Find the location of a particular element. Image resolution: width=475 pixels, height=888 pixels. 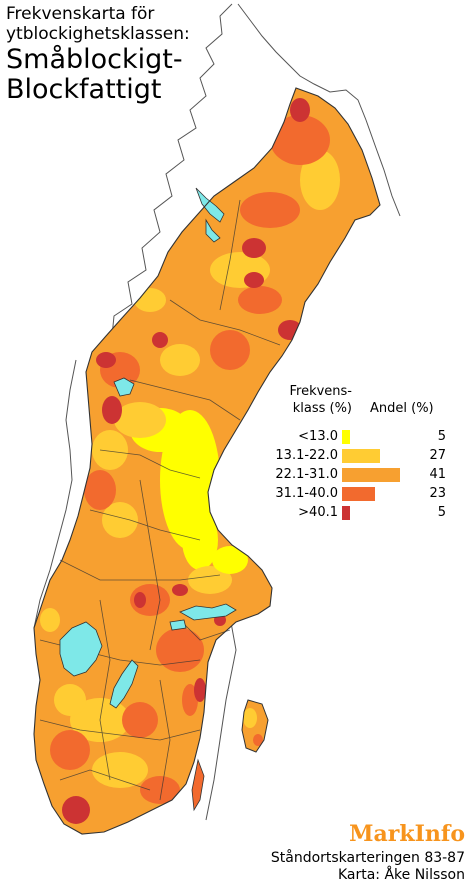

legend-row: 31.1-40.0 23 is located at coordinates (362, 494).